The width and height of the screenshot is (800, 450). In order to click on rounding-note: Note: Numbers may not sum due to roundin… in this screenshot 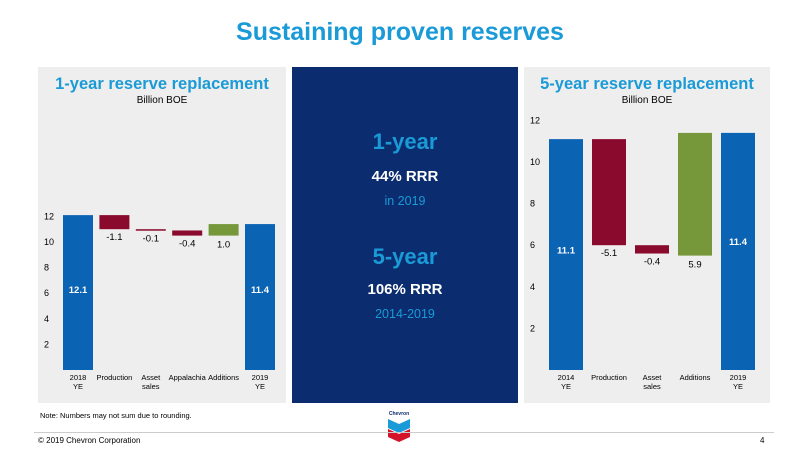, I will do `click(116, 415)`.